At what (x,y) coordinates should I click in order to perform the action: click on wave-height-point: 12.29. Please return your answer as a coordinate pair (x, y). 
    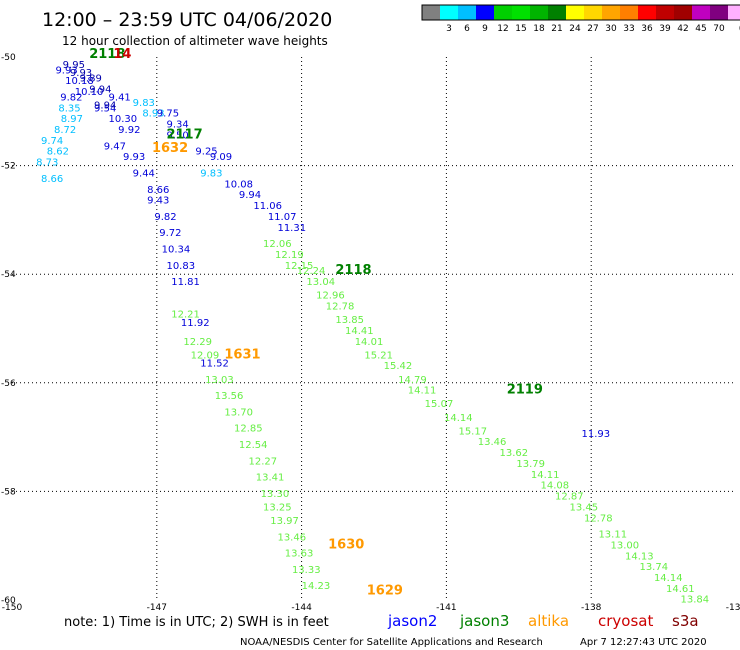
    Looking at the image, I should click on (197, 342).